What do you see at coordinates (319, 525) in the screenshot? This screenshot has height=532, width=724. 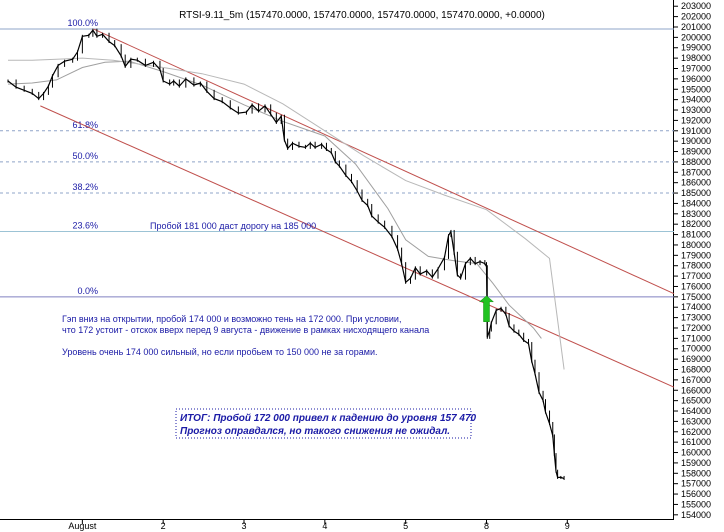 I see `x-axis-ticks: August 2 3 4 5 8 9` at bounding box center [319, 525].